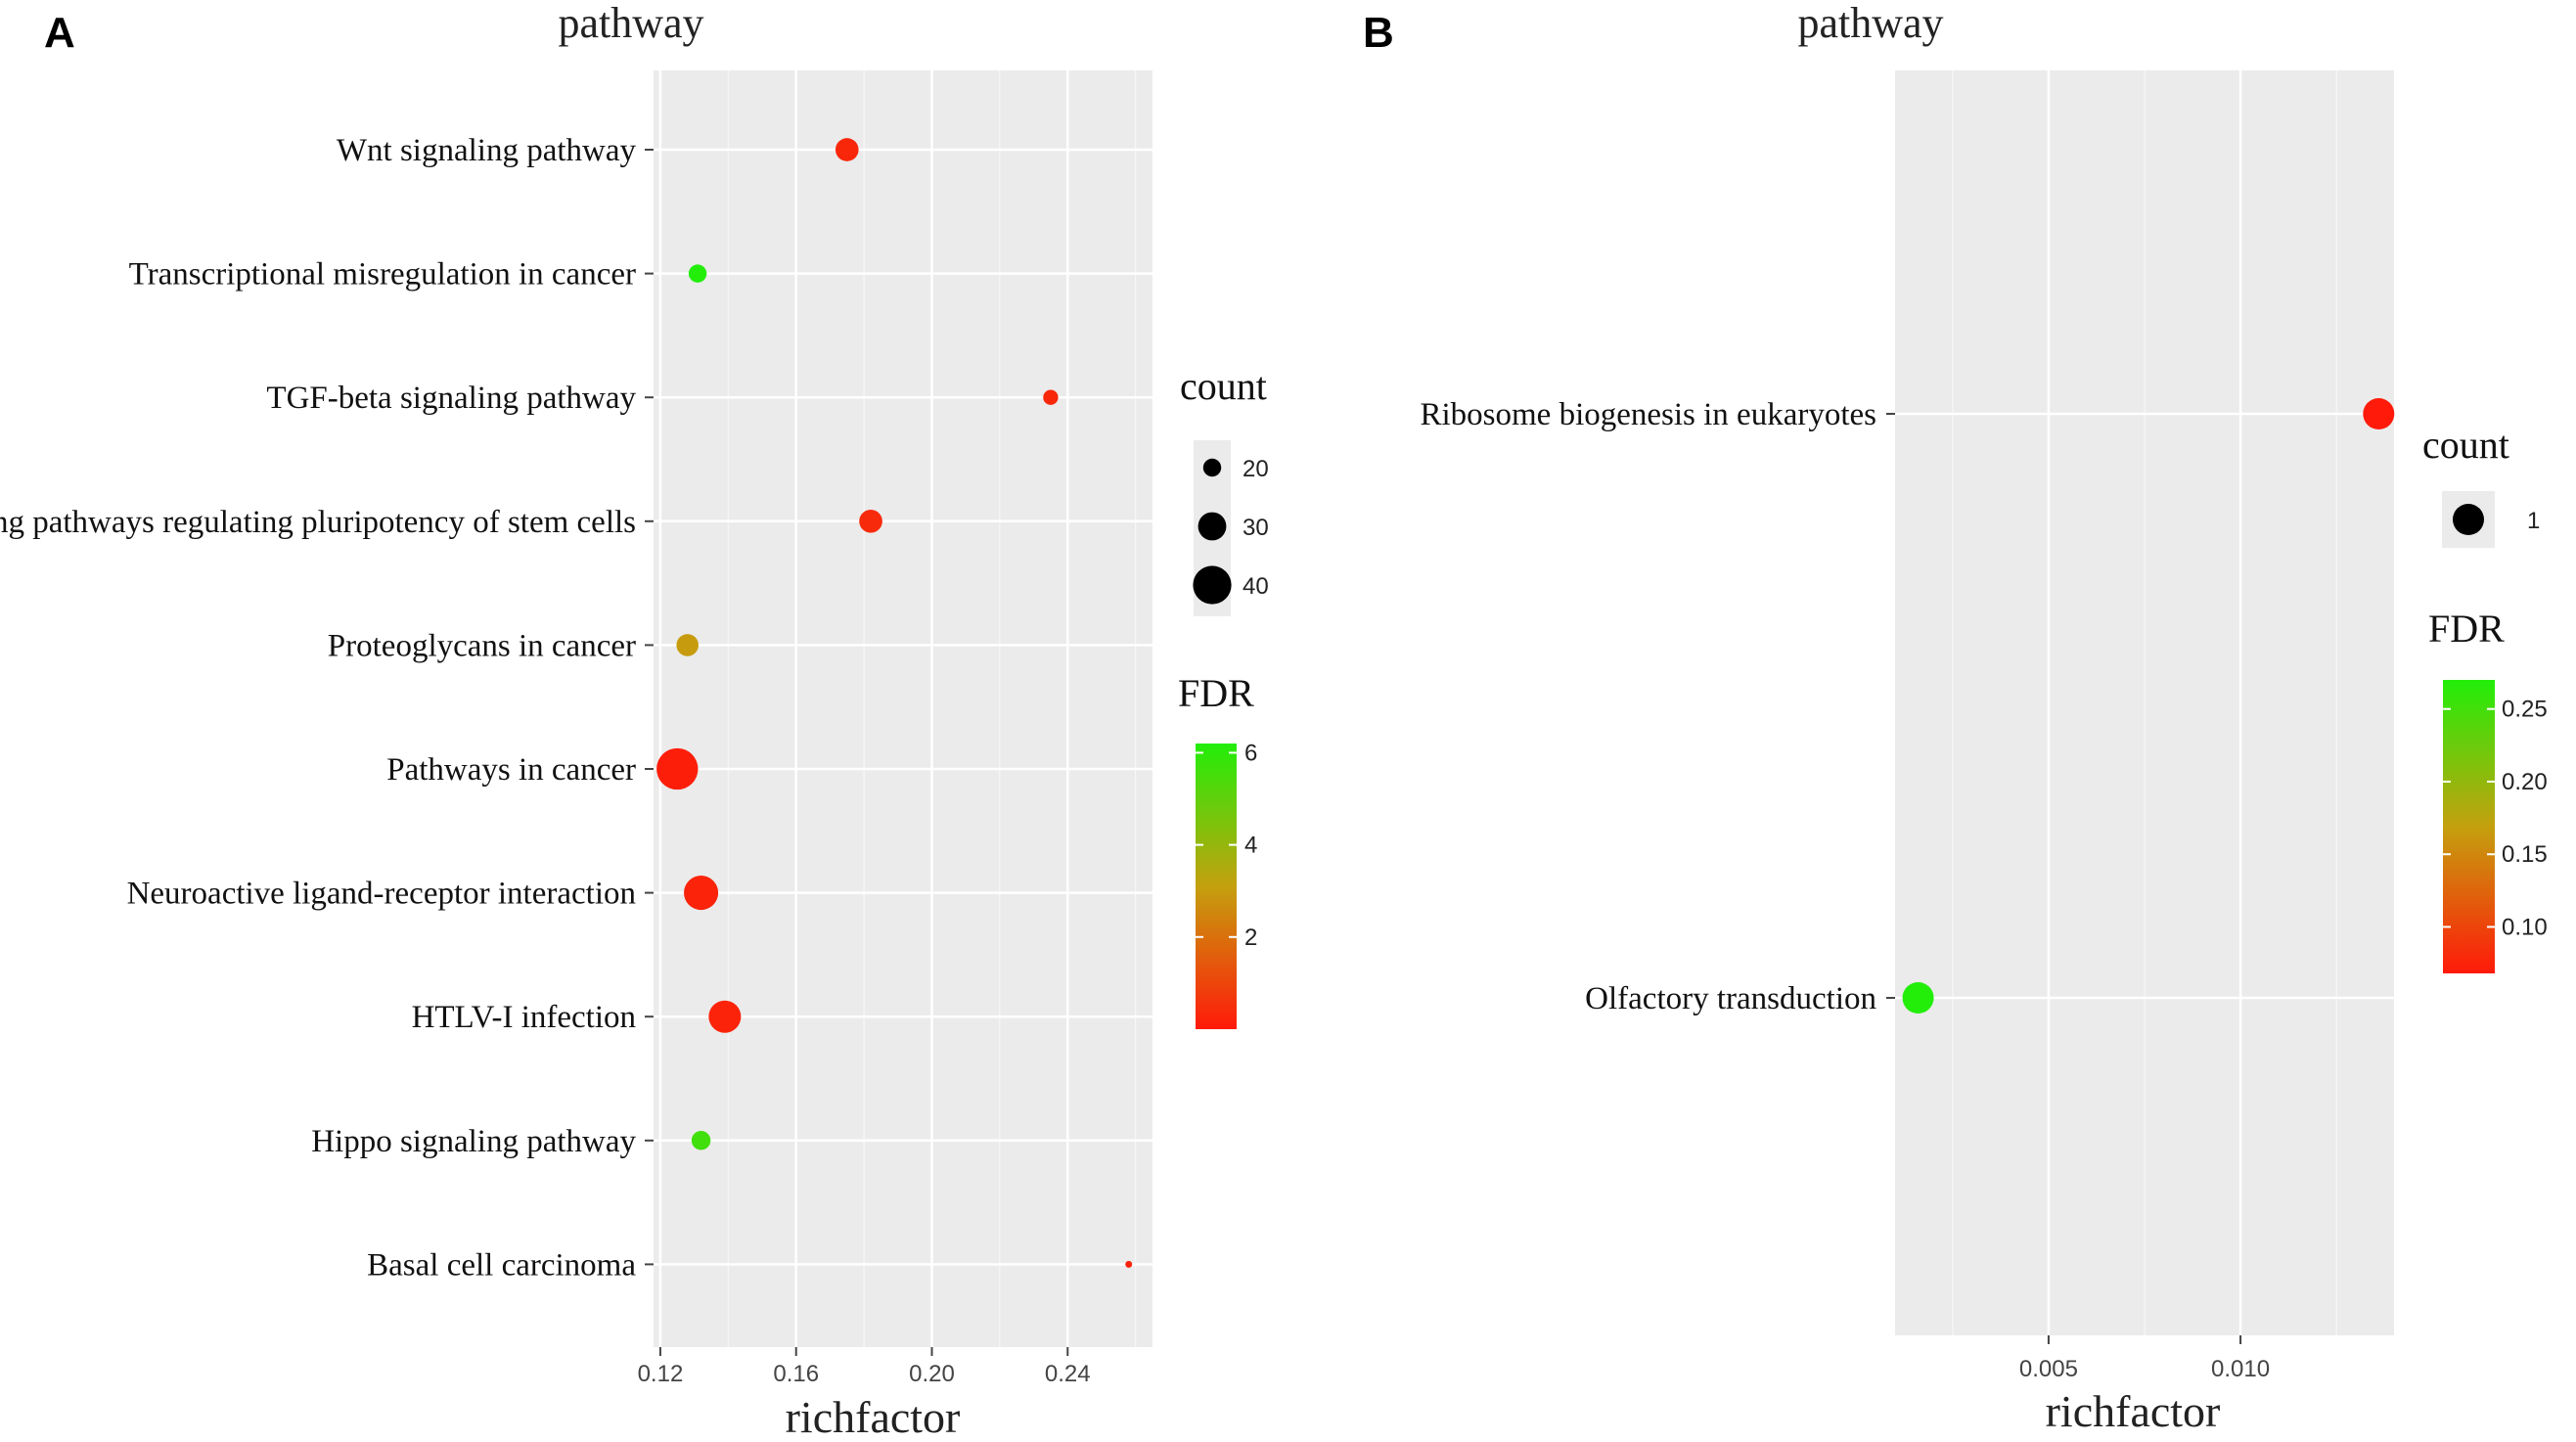 The width and height of the screenshot is (2576, 1442). Describe the element at coordinates (381, 894) in the screenshot. I see `y-category-label: Neuroactive ligand-receptor interaction` at that location.